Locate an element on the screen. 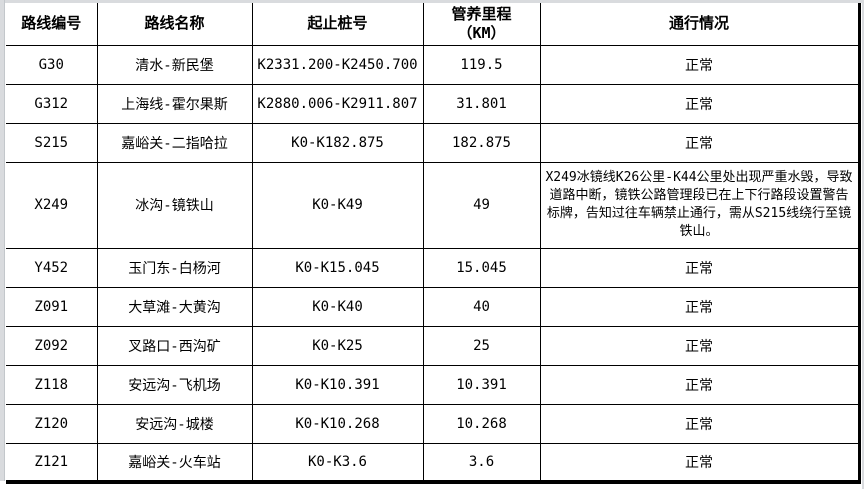 The width and height of the screenshot is (864, 489). cell-stake-range: K0-K49 is located at coordinates (337, 205).